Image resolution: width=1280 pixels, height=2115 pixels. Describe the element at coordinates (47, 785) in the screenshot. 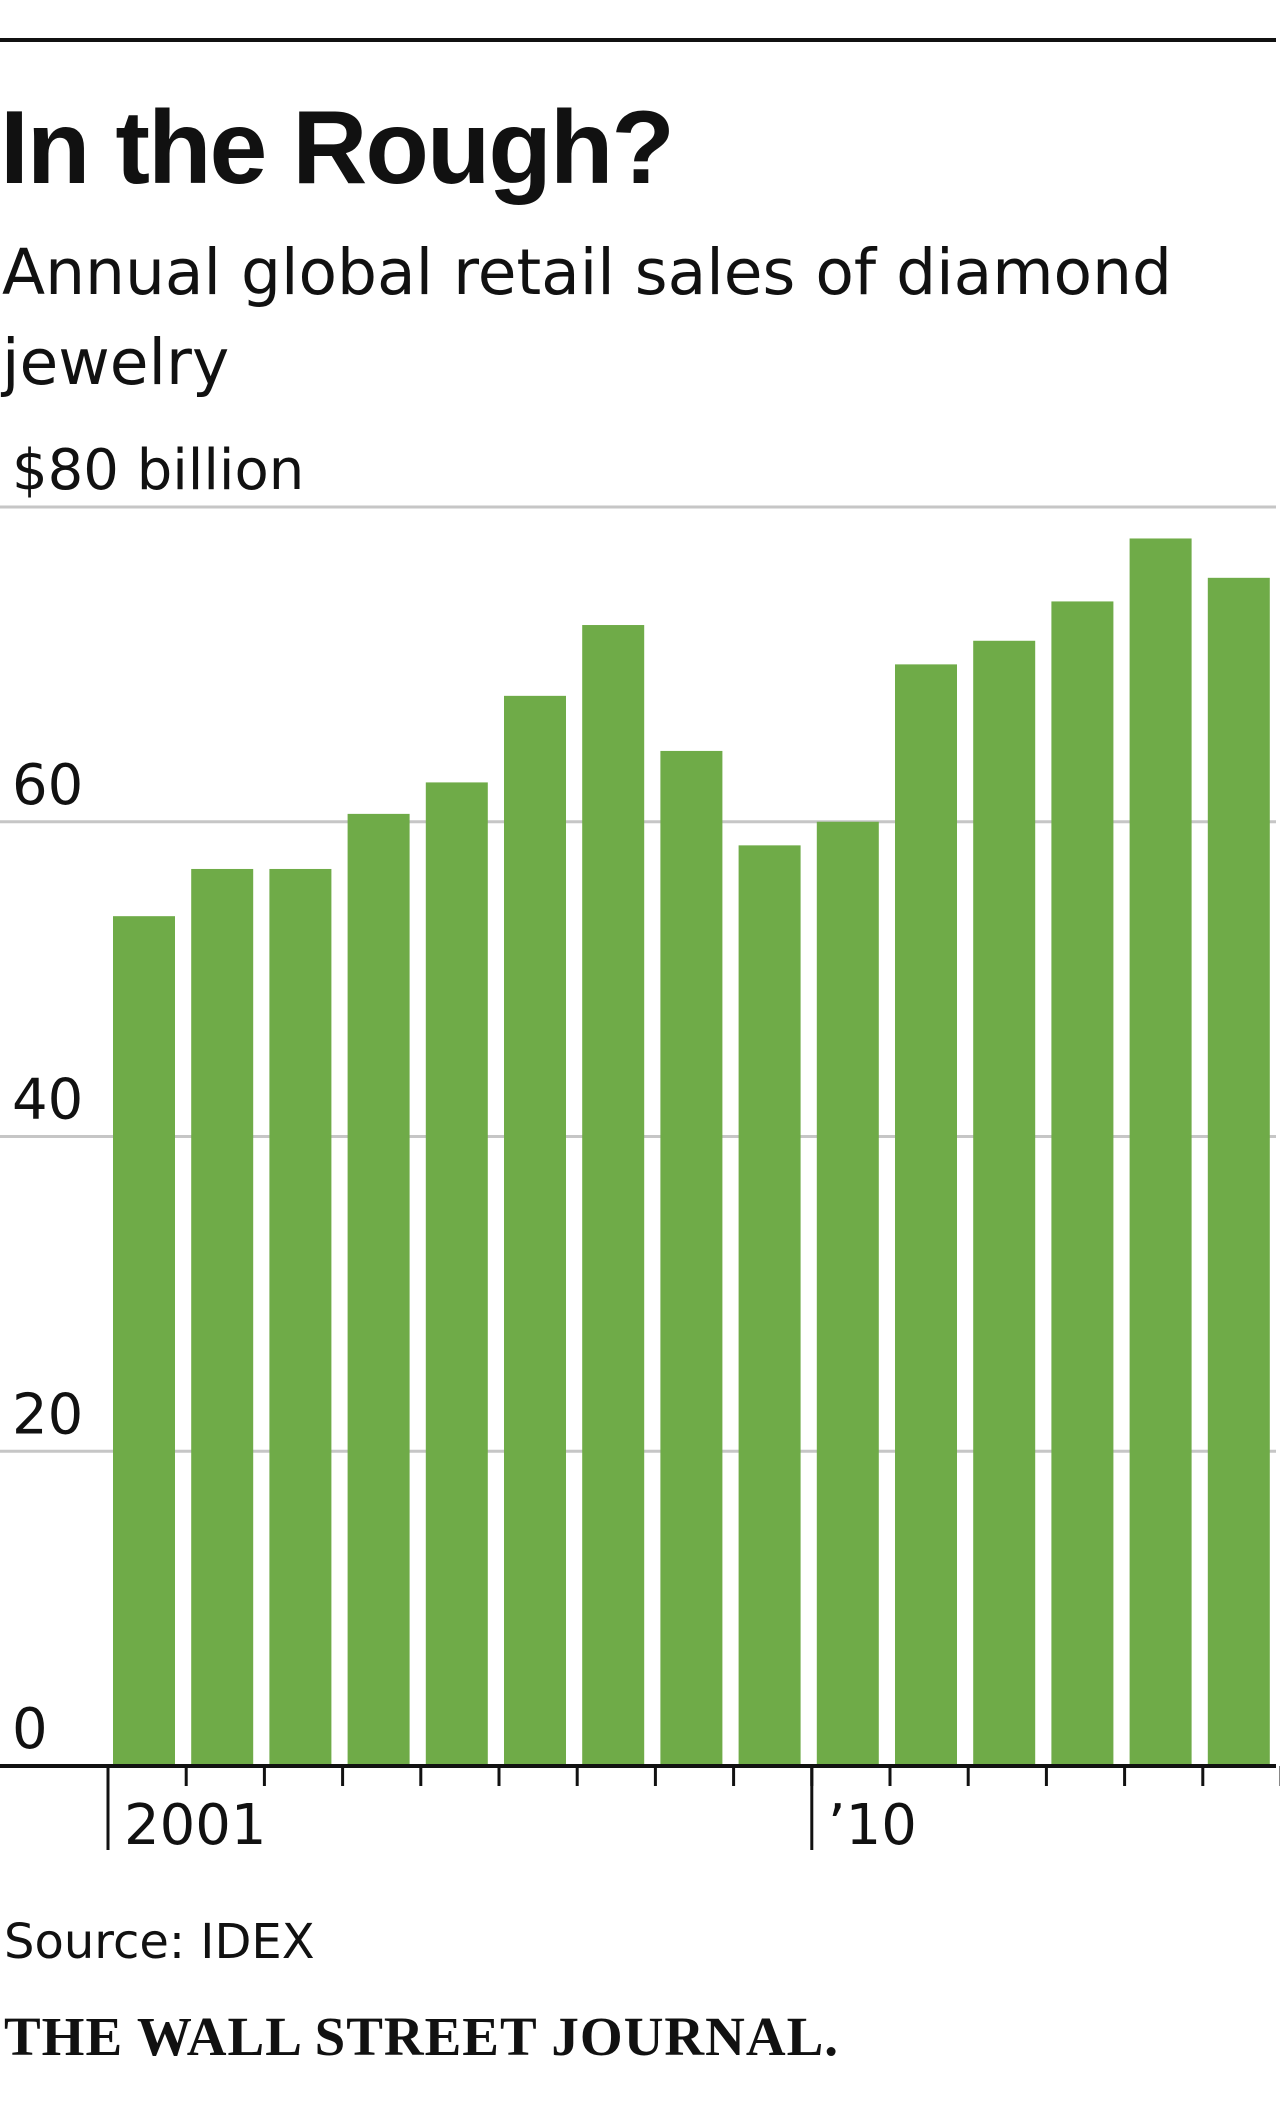

I see `y-tick-label: 60` at that location.